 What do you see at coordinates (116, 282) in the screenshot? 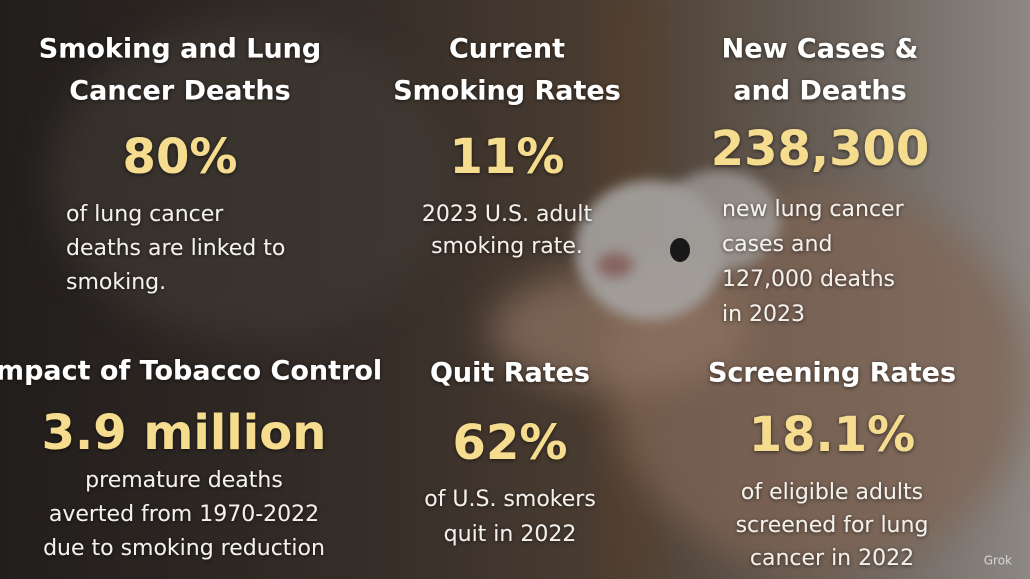
I see `stat-description: smoking.` at bounding box center [116, 282].